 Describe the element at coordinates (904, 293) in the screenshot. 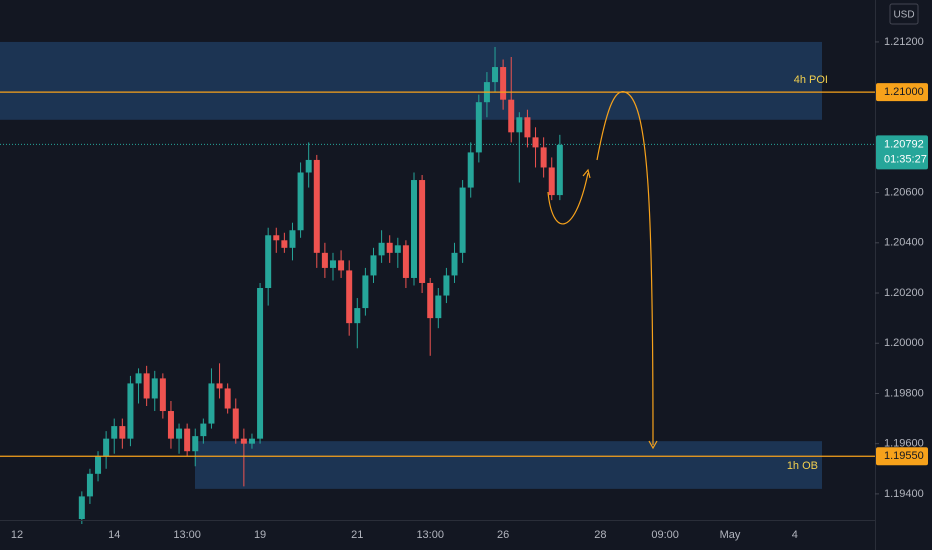

I see `y-tick-label: 1.20200` at that location.